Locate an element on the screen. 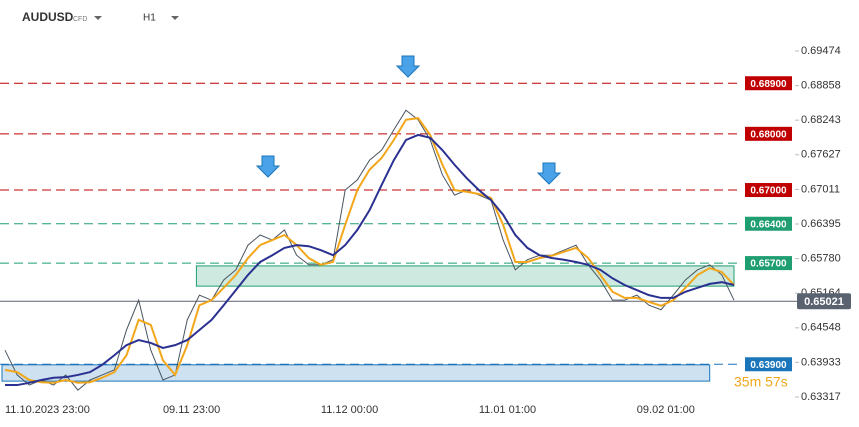 Image resolution: width=859 pixels, height=427 pixels. x-tick-label: 11.10.2023 23:00 is located at coordinates (47, 410).